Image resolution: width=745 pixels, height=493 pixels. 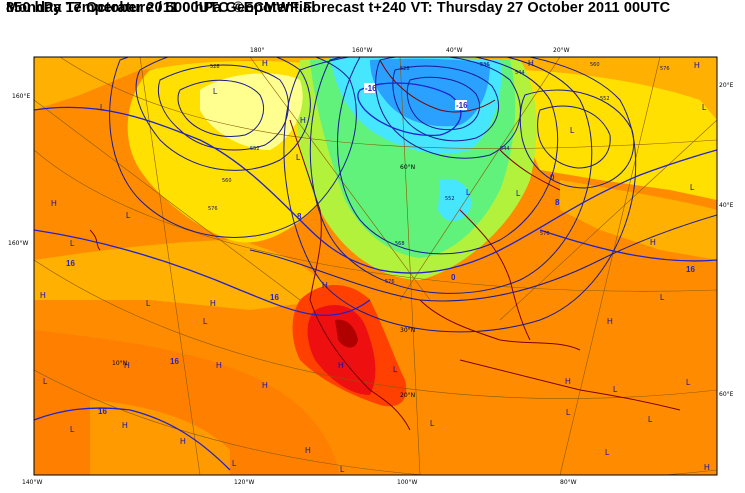 I want to click on geopotential-label-564: 560, so click(x=595, y=65).